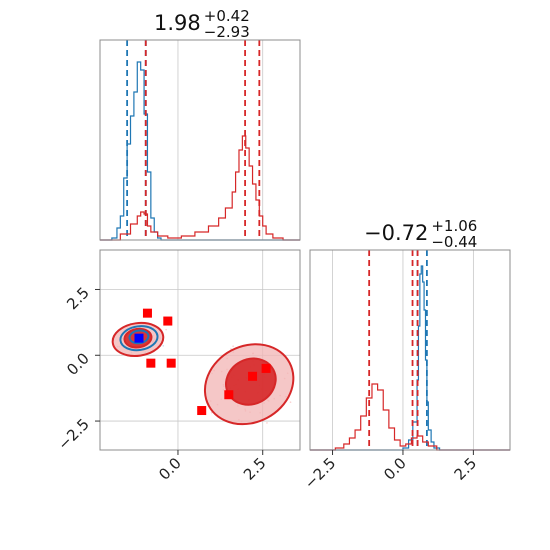 This screenshot has width=550, height=550. What do you see at coordinates (255, 469) in the screenshot?
I see `contour-xtick-label-1: 2.5` at bounding box center [255, 469].